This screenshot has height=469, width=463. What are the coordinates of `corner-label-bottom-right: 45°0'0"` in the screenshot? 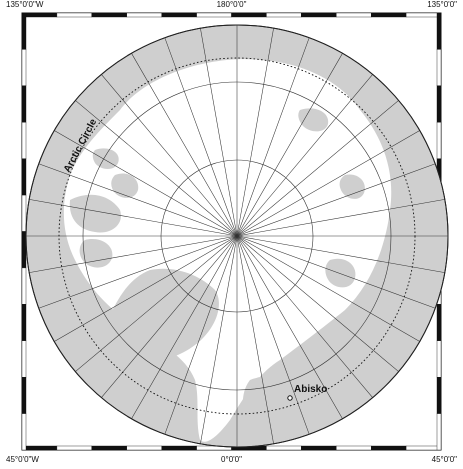 It's located at (444, 459).